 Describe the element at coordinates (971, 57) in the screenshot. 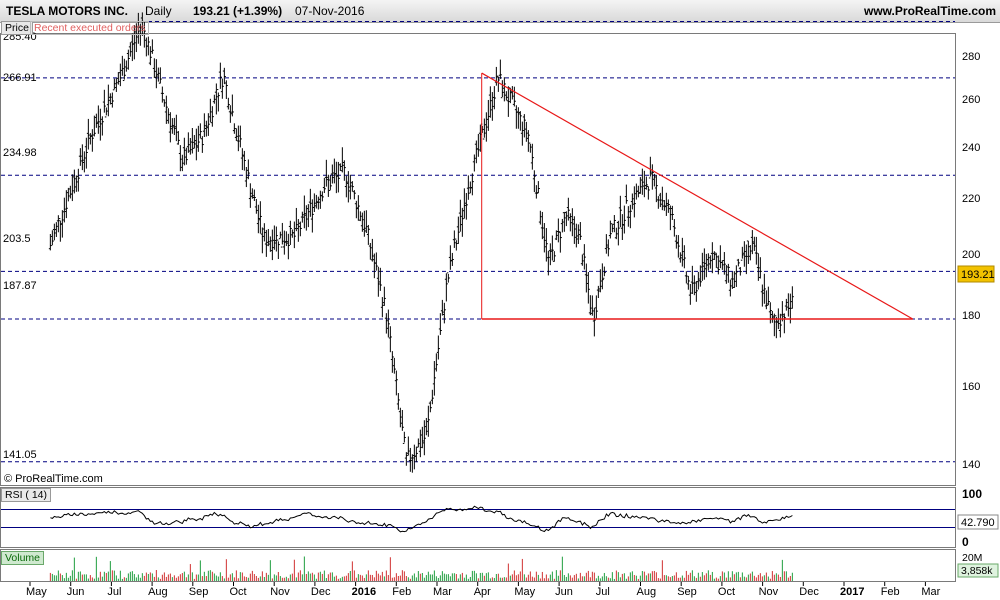

I see `price-tick: 280` at that location.